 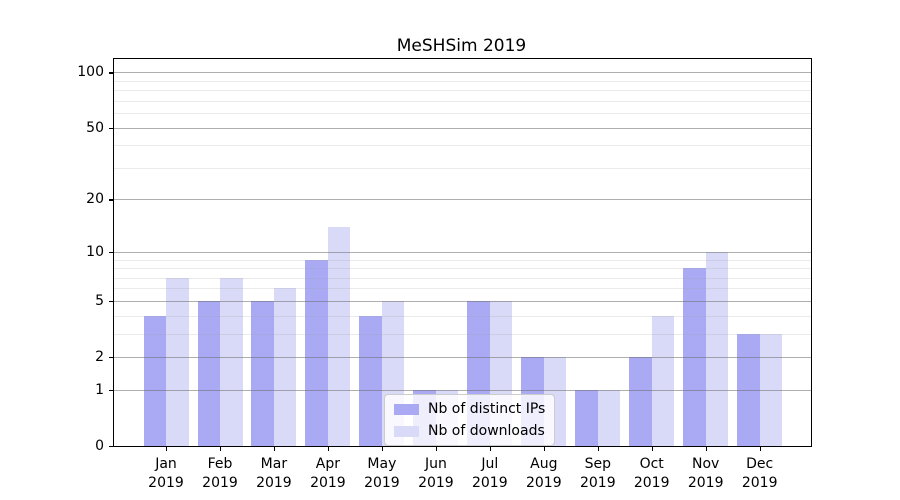 I want to click on y-tick-label-2: 2, so click(x=99, y=357).